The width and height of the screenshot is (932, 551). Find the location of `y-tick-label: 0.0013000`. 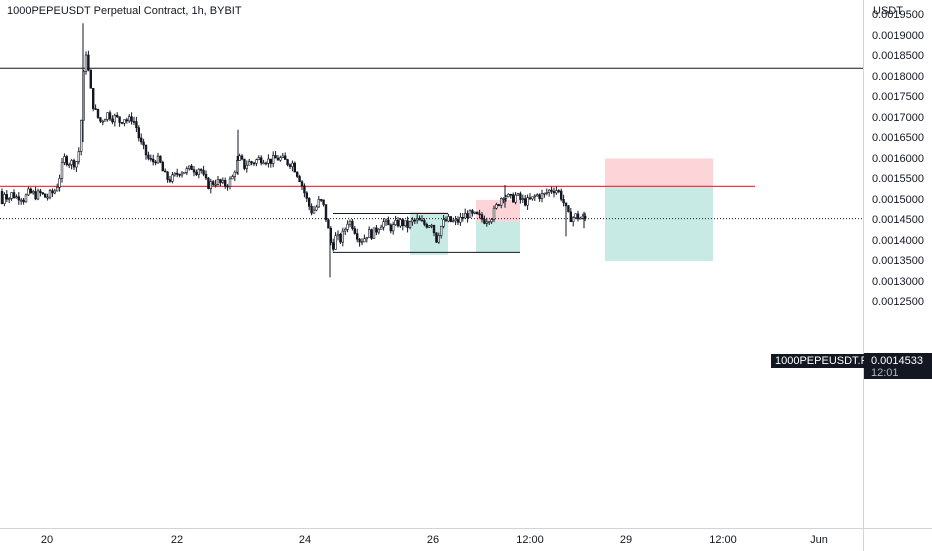

y-tick-label: 0.0013000 is located at coordinates (898, 281).